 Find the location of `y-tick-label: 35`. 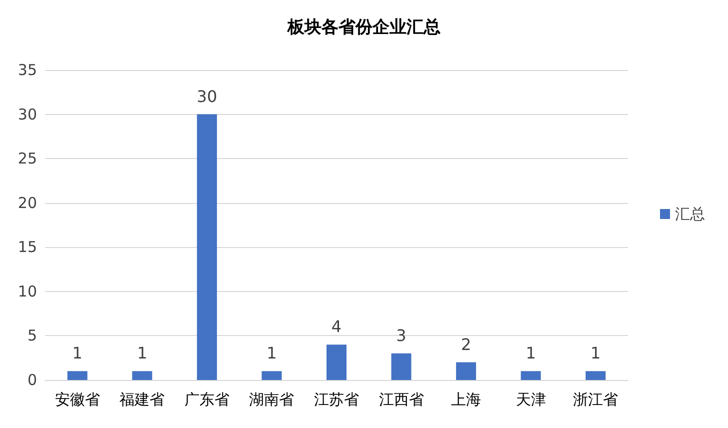

y-tick-label: 35 is located at coordinates (27, 70).